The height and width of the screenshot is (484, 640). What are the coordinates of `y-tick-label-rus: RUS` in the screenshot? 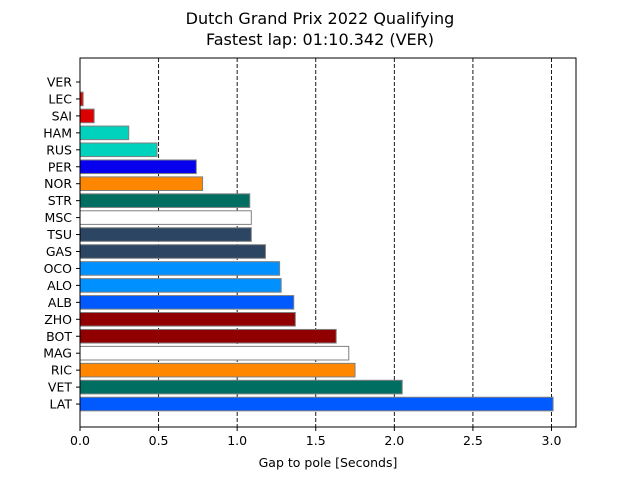 It's located at (59, 149).